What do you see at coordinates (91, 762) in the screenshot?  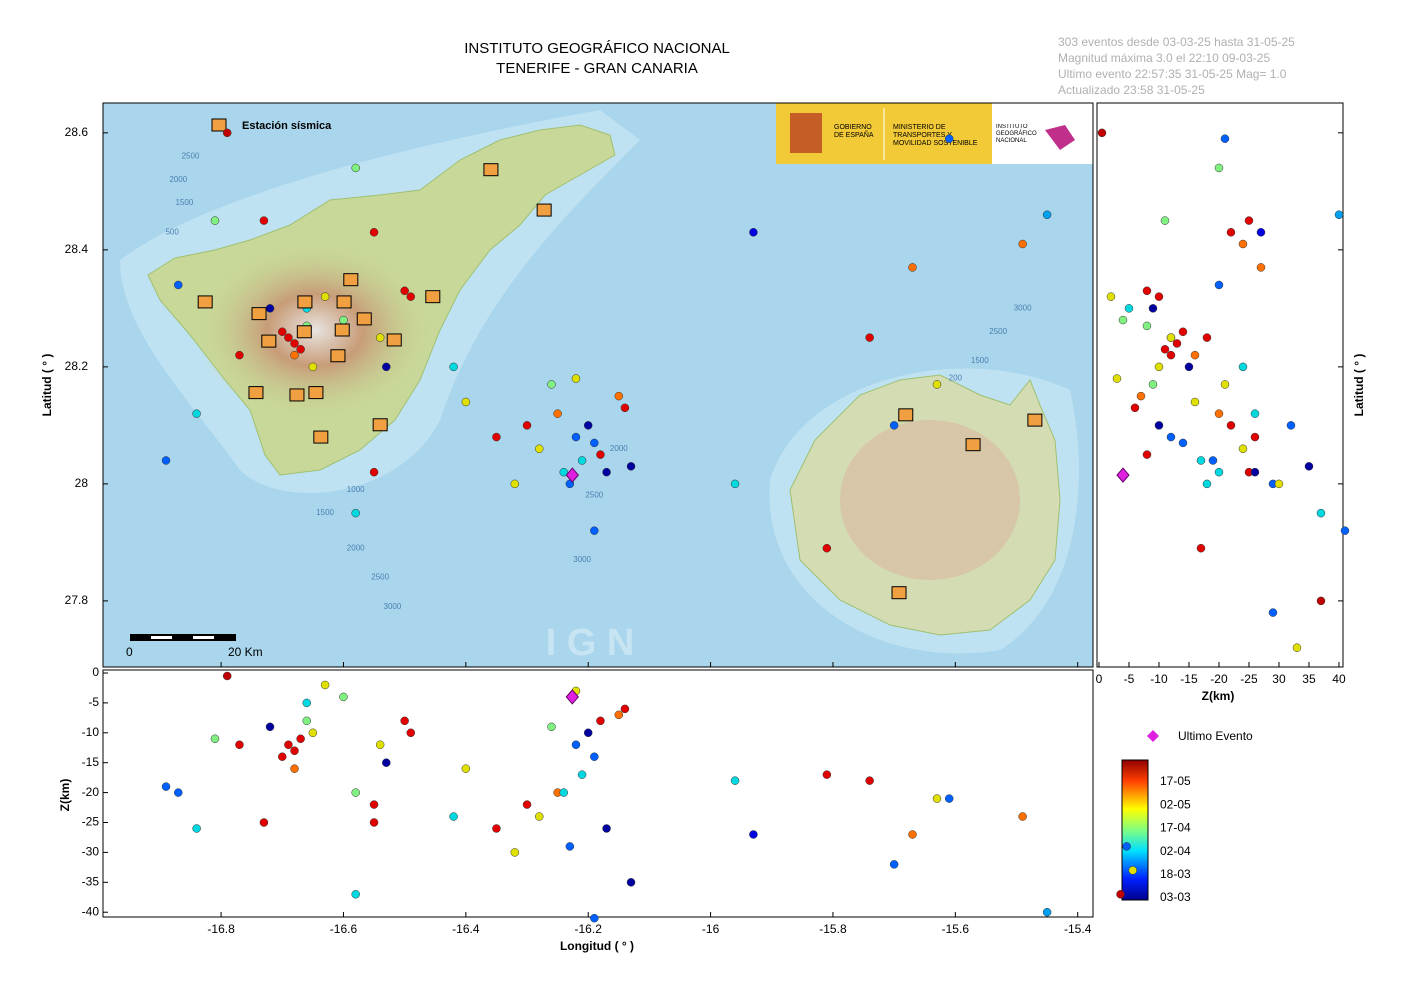 I see `depth-tick-label: -15` at bounding box center [91, 762].